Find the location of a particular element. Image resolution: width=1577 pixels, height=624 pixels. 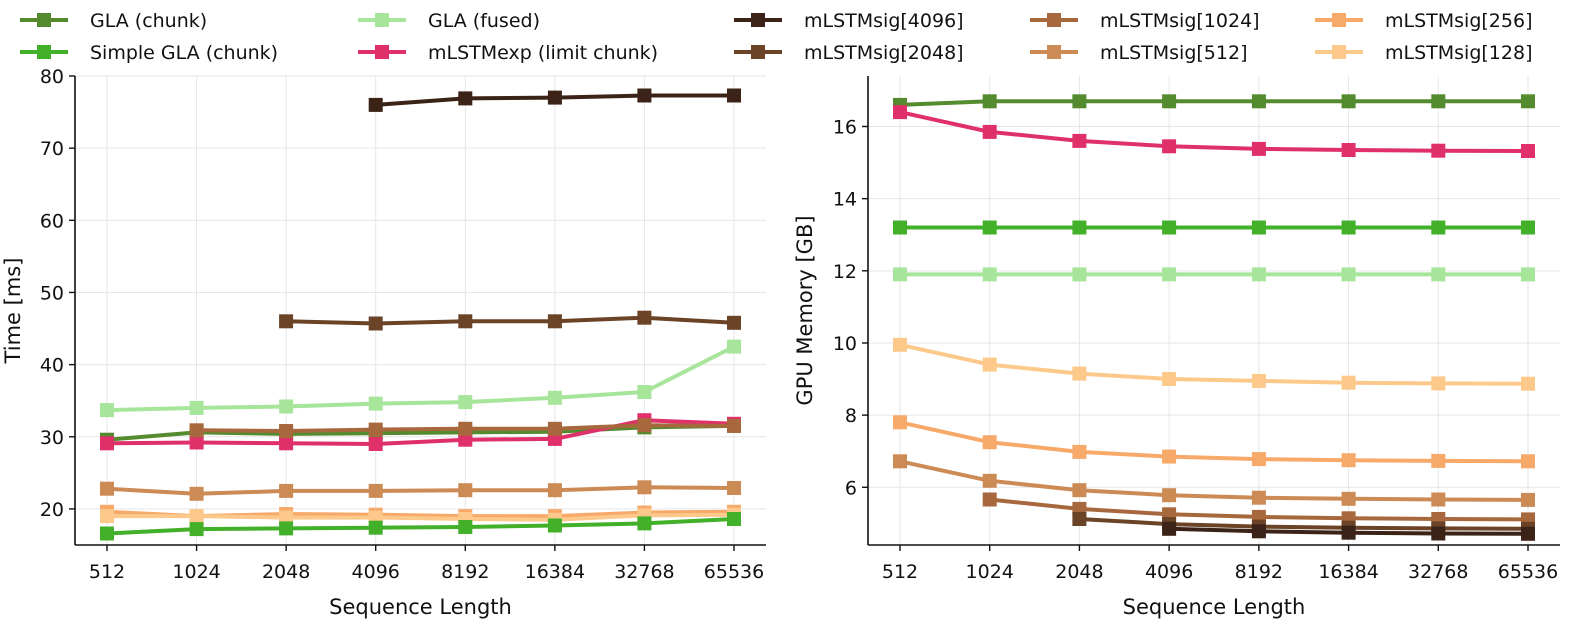

y-axis-label: Time [ms] is located at coordinates (13, 311).